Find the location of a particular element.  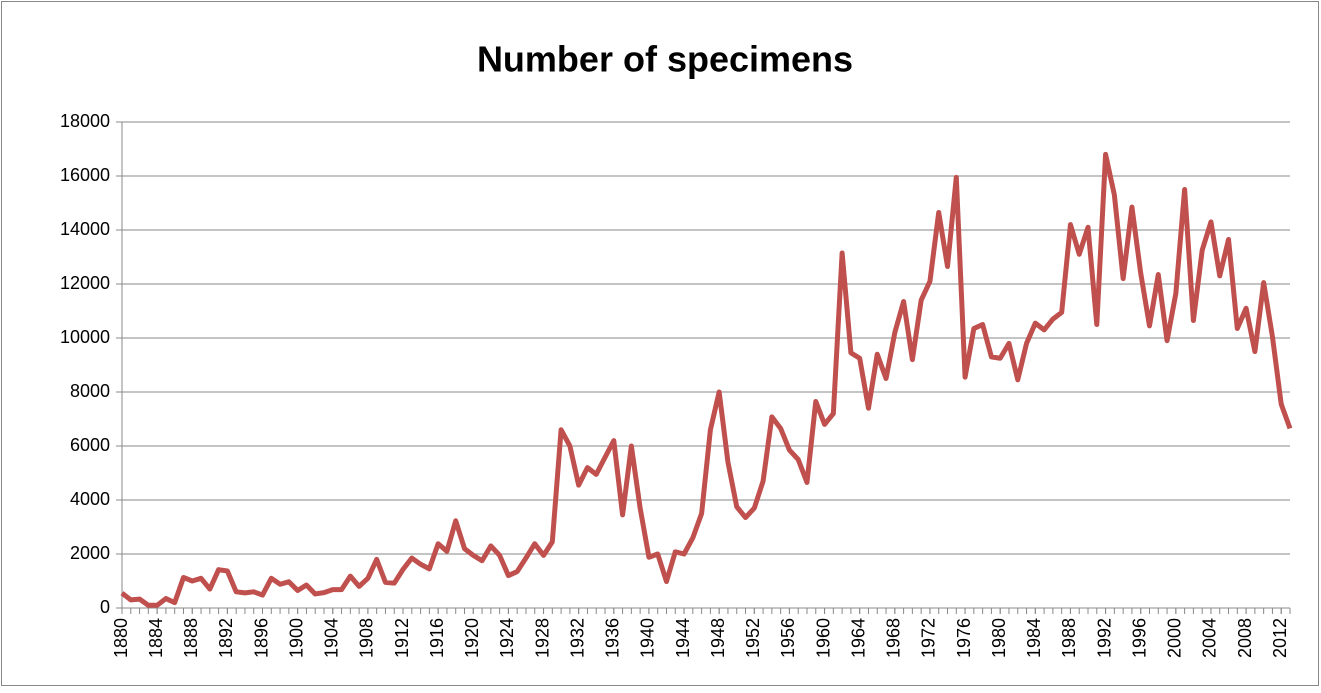

x-tick-label: 1960 is located at coordinates (823, 638).